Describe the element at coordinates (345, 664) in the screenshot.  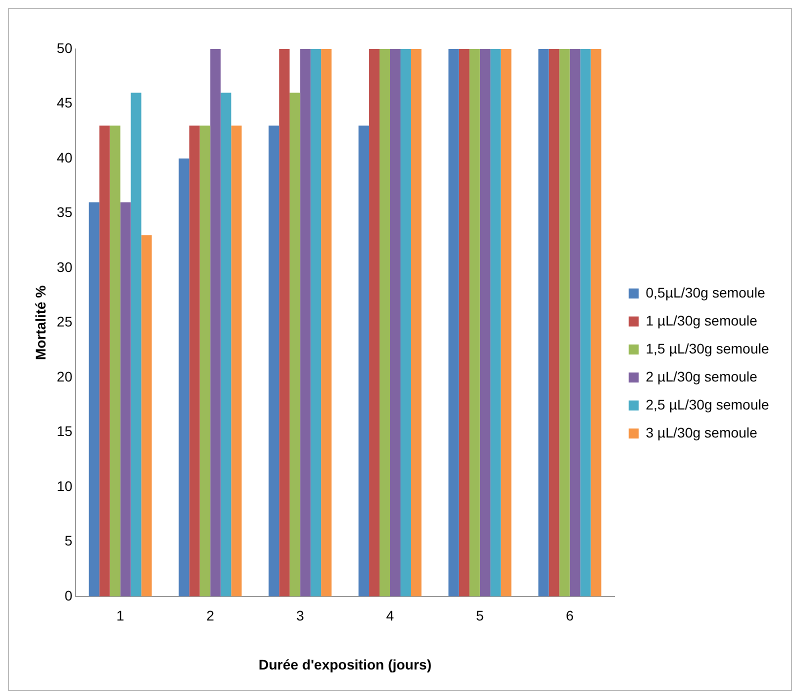
I see `x-axis-title: Durée d'exposition (jours)` at that location.